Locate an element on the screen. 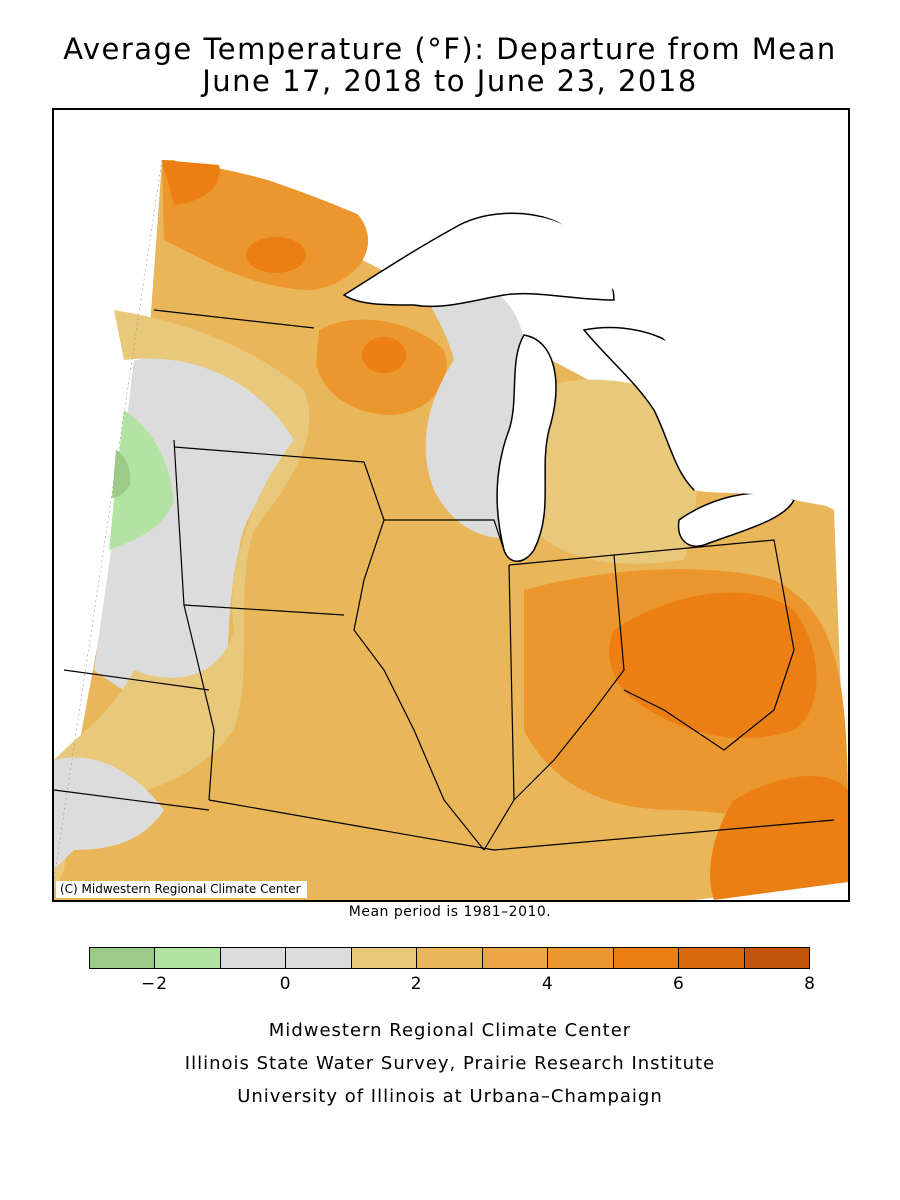  region-hot-wisconsin is located at coordinates (384, 355).